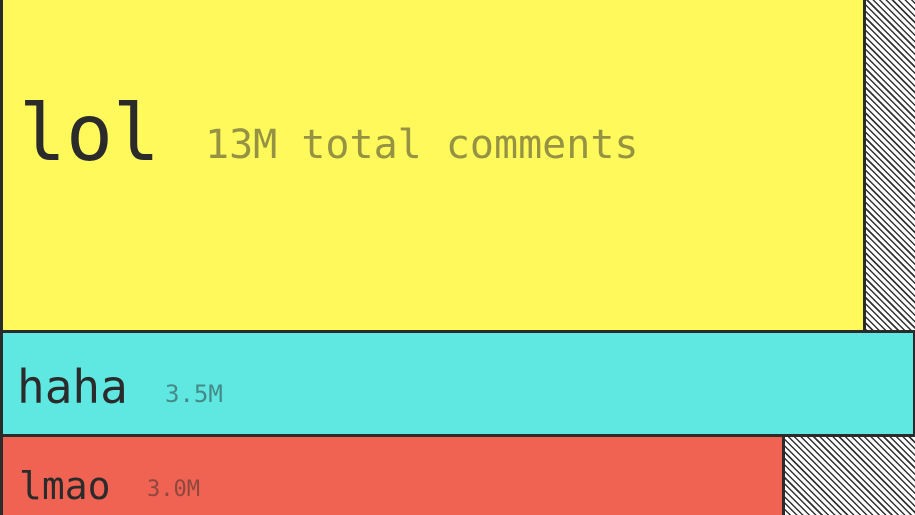 Image resolution: width=915 pixels, height=515 pixels. I want to click on bar-value-lol: 13M total comments, so click(422, 145).